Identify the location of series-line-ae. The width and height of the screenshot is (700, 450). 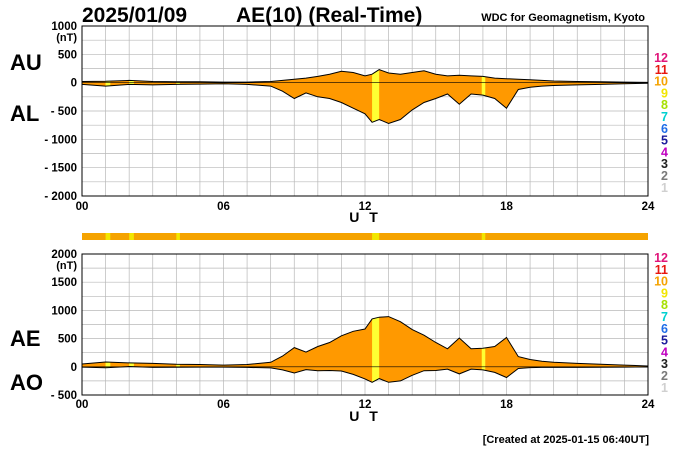
(365, 341).